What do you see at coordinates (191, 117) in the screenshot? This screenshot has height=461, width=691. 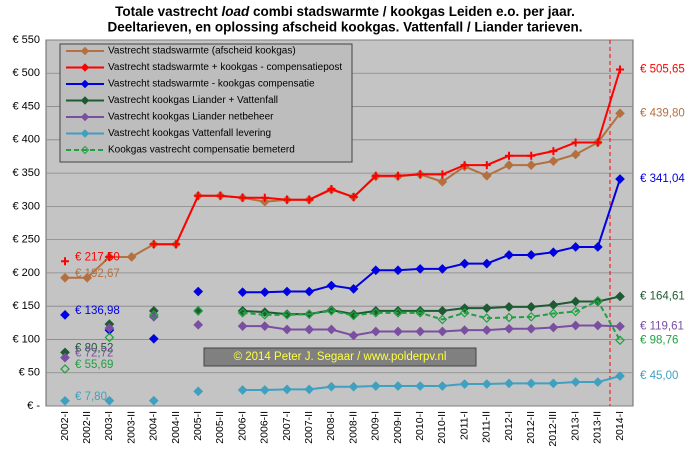 I see `legend-label: Vastrecht kookgas Liander netbeheer` at bounding box center [191, 117].